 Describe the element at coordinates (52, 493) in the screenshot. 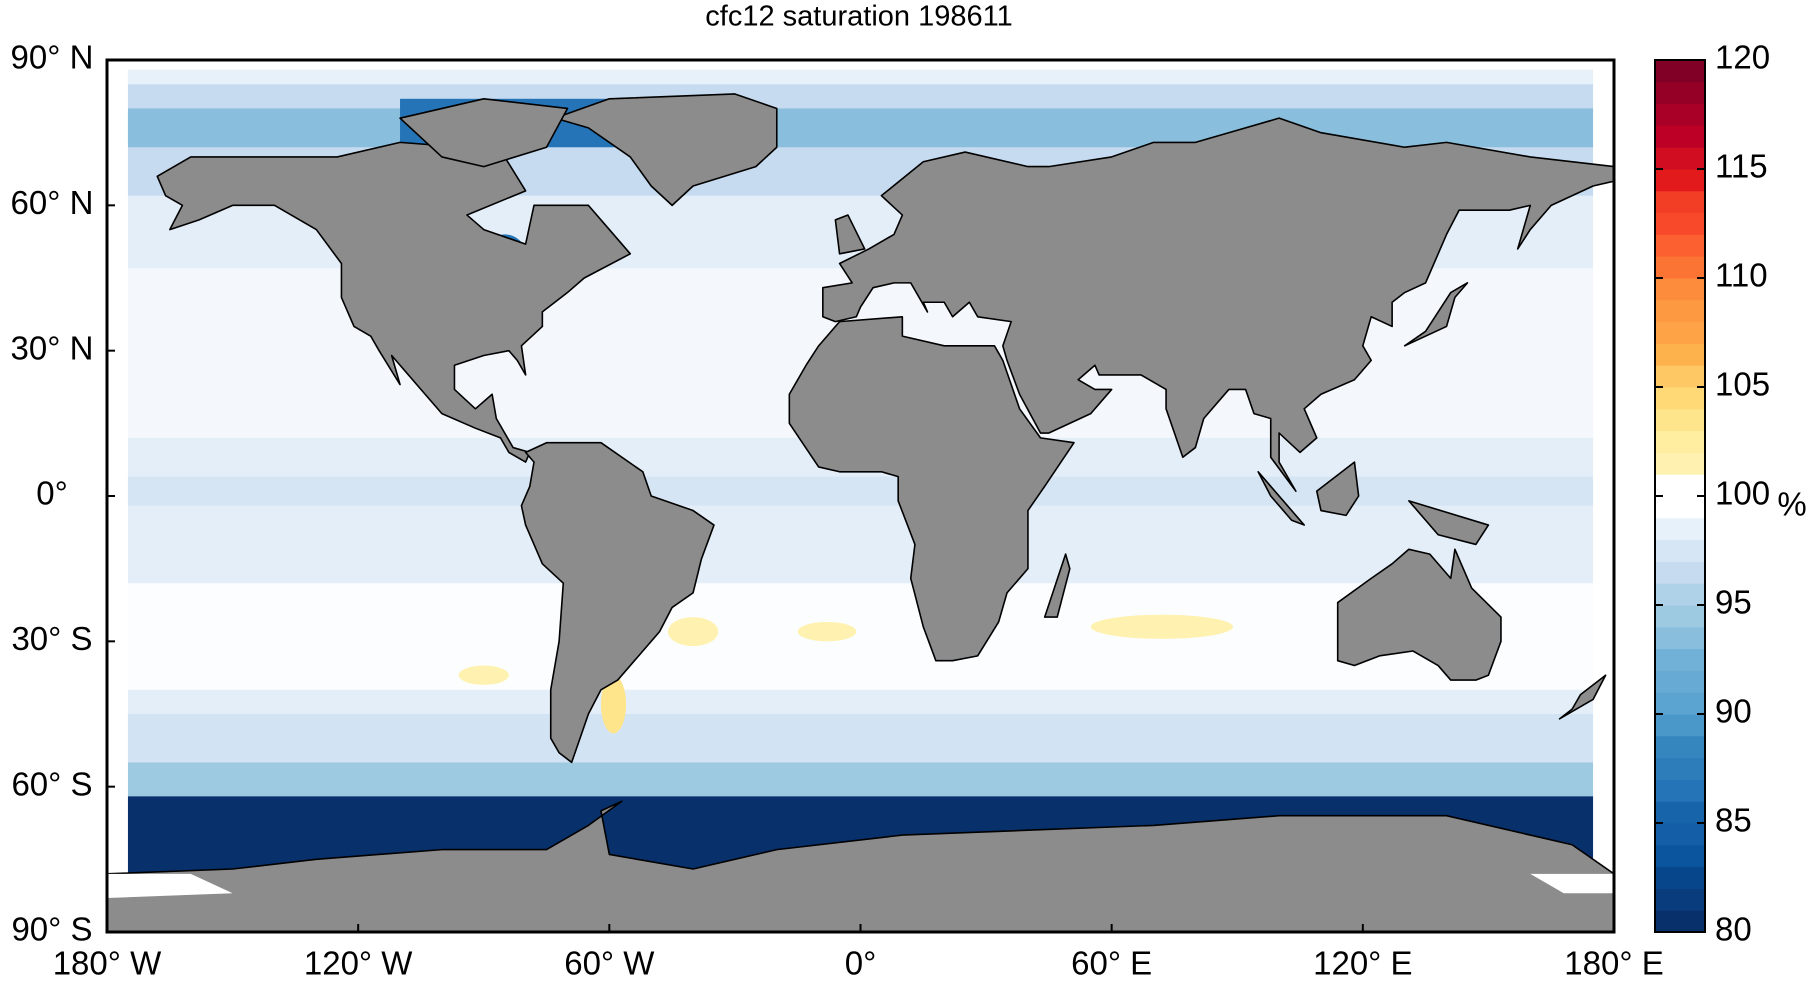

I see `y-tick-label: 0°` at that location.